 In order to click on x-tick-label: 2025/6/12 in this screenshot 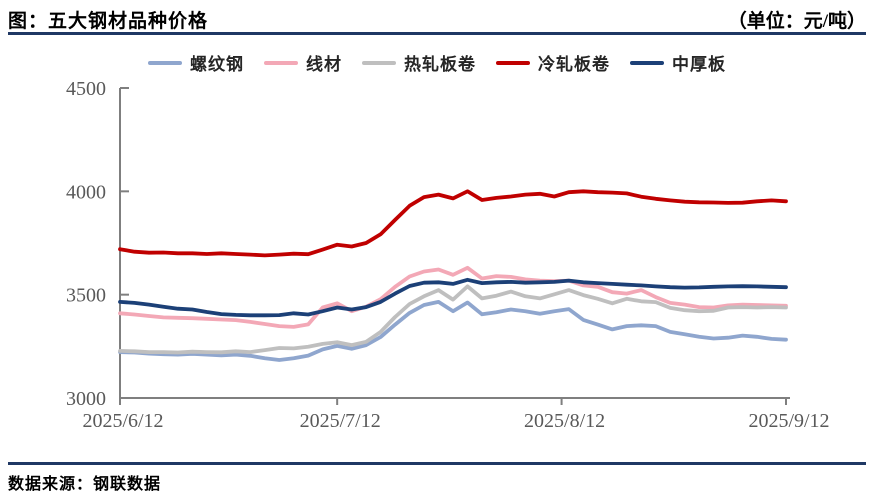, I will do `click(122, 421)`.